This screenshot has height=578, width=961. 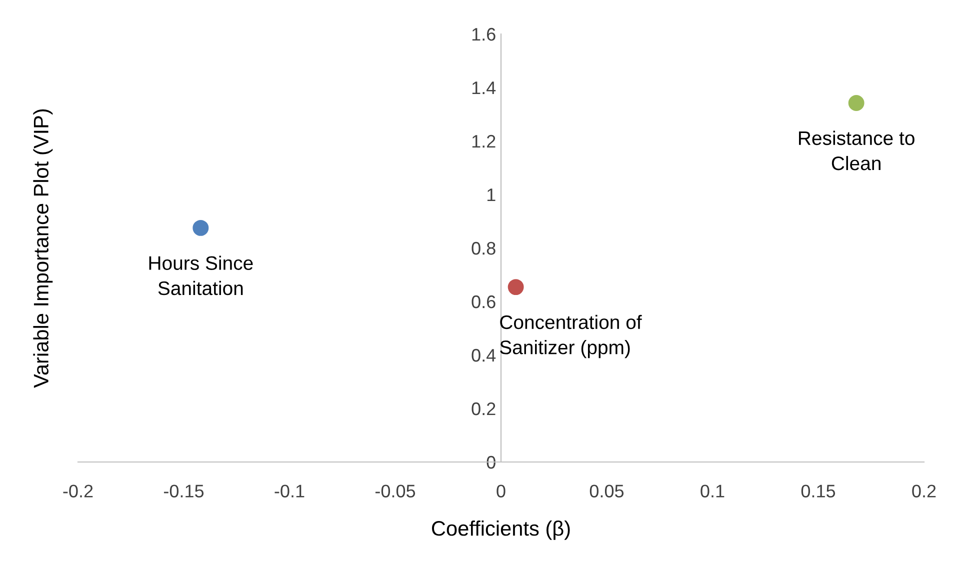 What do you see at coordinates (484, 34) in the screenshot?
I see `y-tick-label: 1.6` at bounding box center [484, 34].